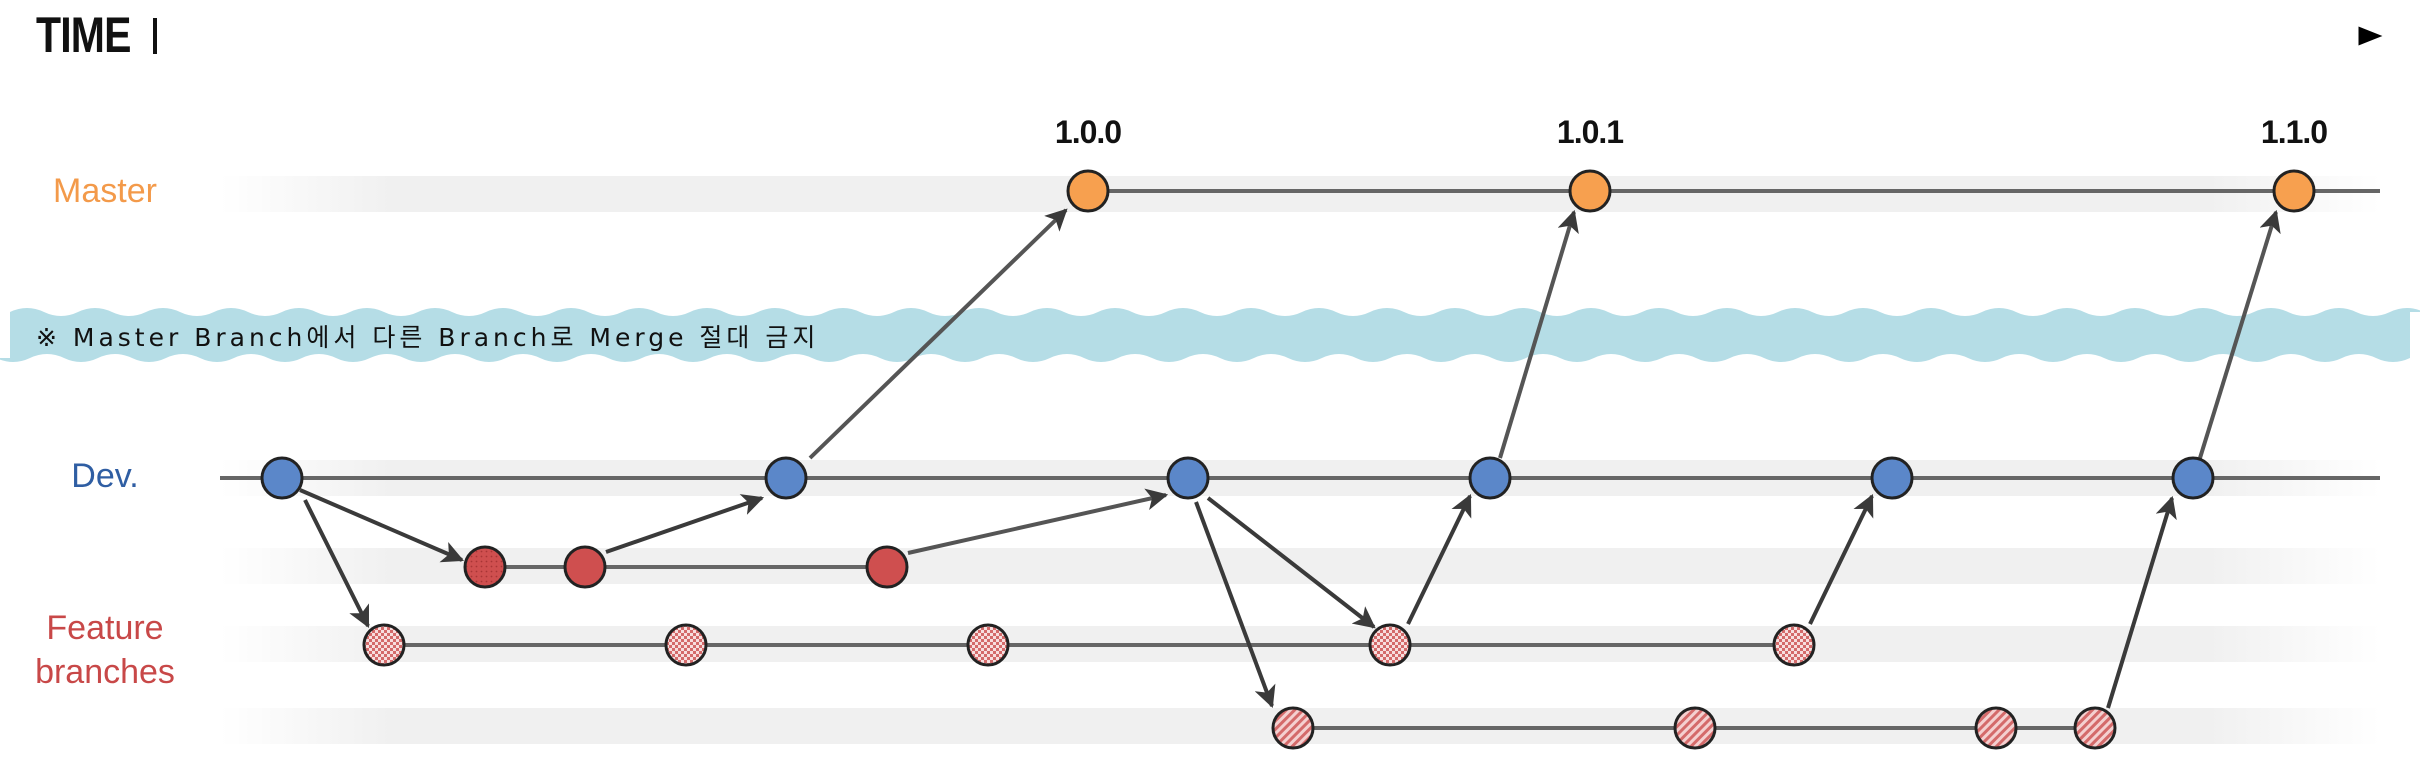  What do you see at coordinates (105, 672) in the screenshot?
I see `feature-lane-label-line2: branches` at bounding box center [105, 672].